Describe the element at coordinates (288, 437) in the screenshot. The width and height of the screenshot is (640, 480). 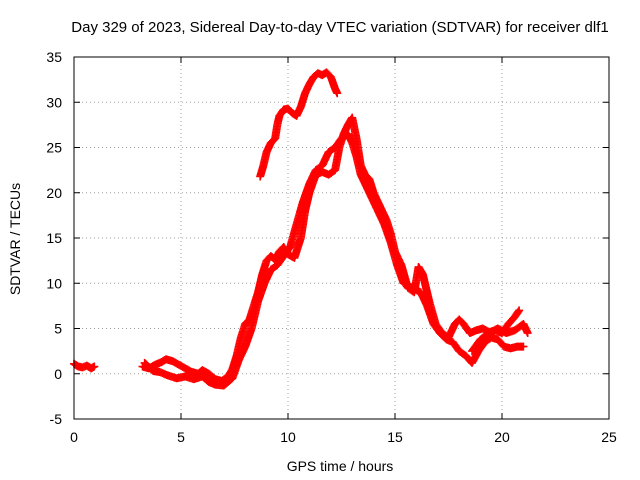
I see `x-tick-label: 10` at that location.